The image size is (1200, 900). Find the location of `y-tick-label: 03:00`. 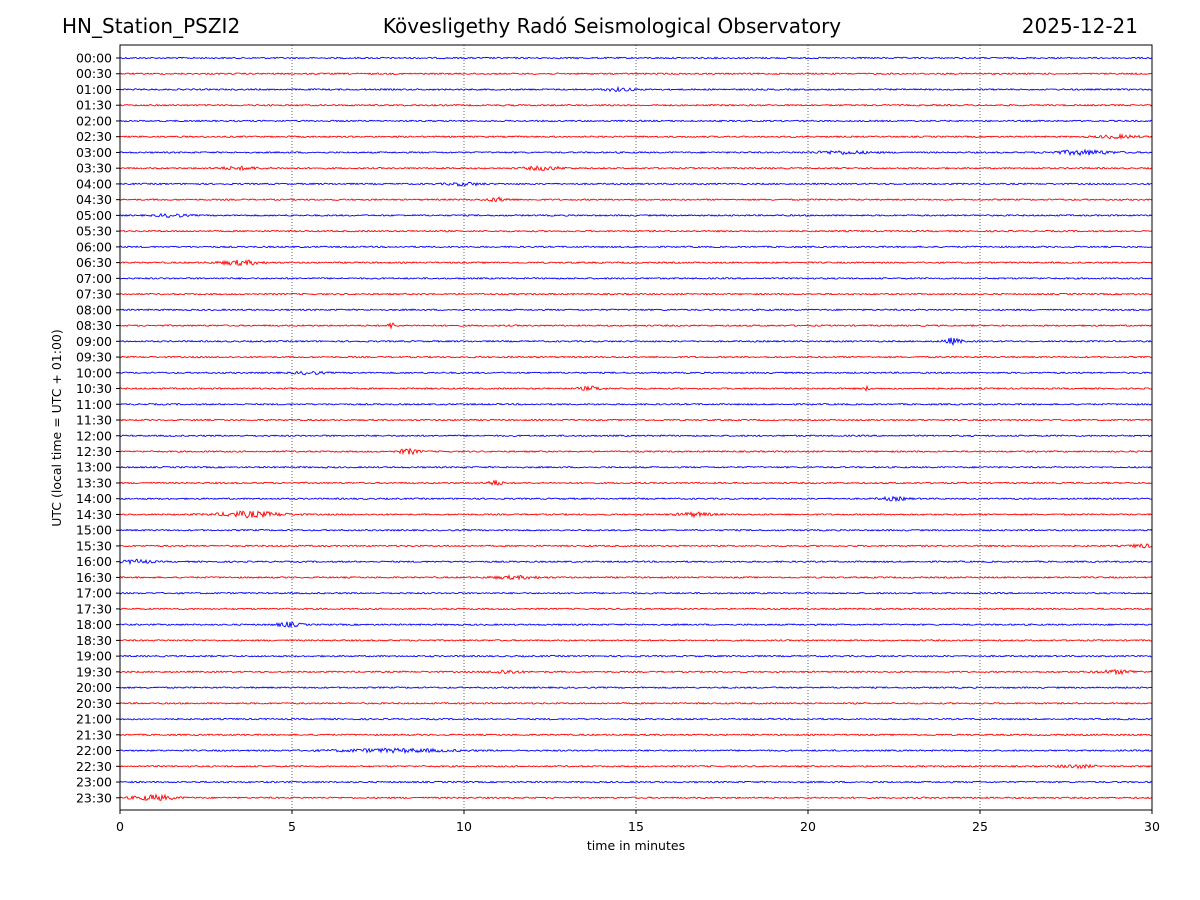

y-tick-label: 03:00 is located at coordinates (94, 152).